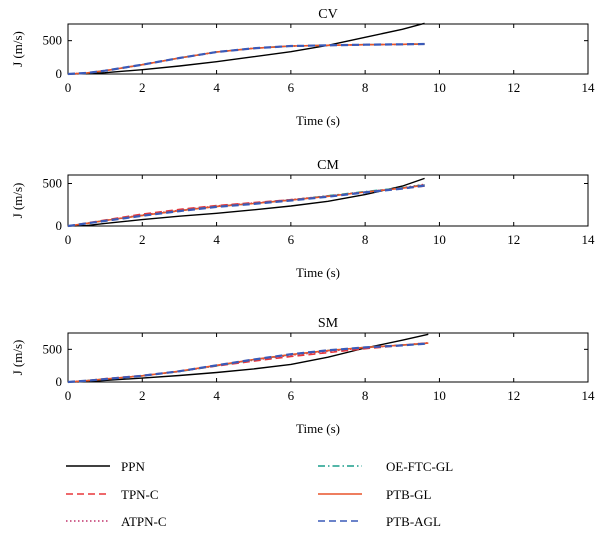  I want to click on legend-label: ATPN-C, so click(144, 521).